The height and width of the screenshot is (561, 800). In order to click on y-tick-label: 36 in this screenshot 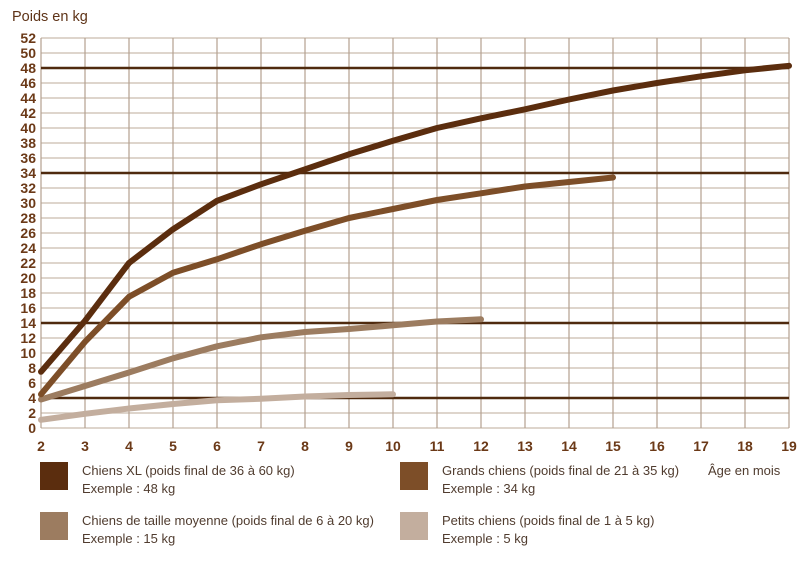, I will do `click(28, 158)`.